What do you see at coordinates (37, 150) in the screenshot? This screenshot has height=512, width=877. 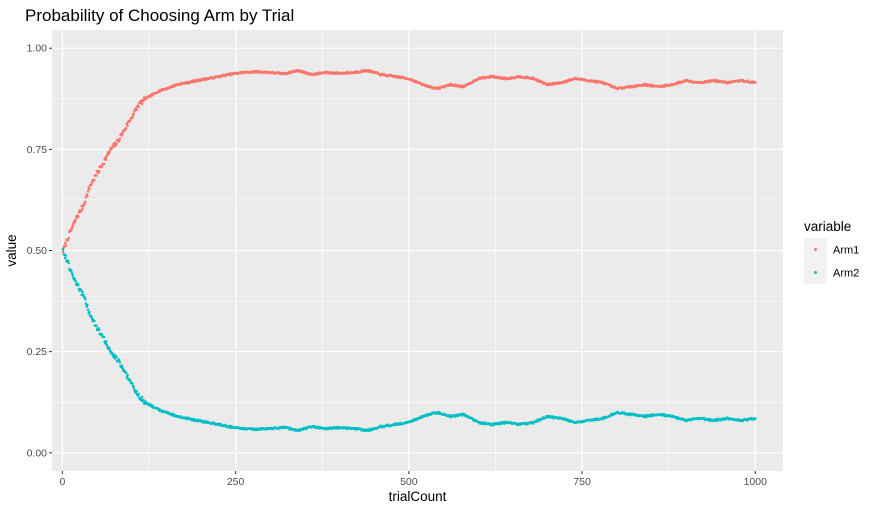 I see `y-tick-label: 0.75` at bounding box center [37, 150].